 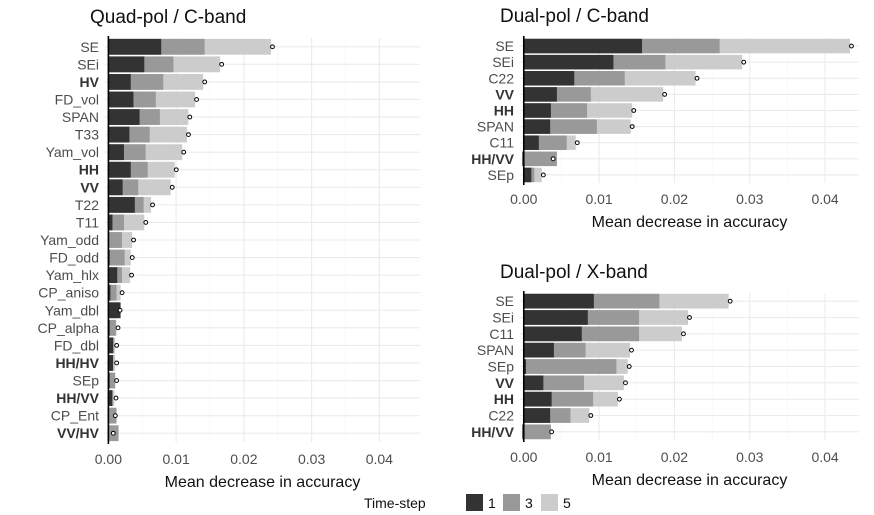 I want to click on bar-timestep-1-HH/VV, so click(x=110, y=398).